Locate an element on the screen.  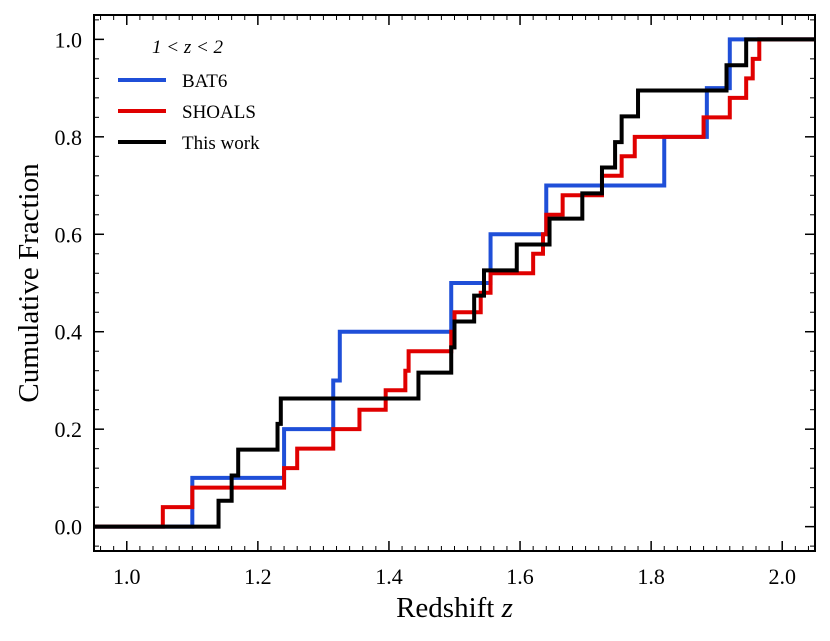
legend-label-bat6: BAT6 is located at coordinates (204, 81).